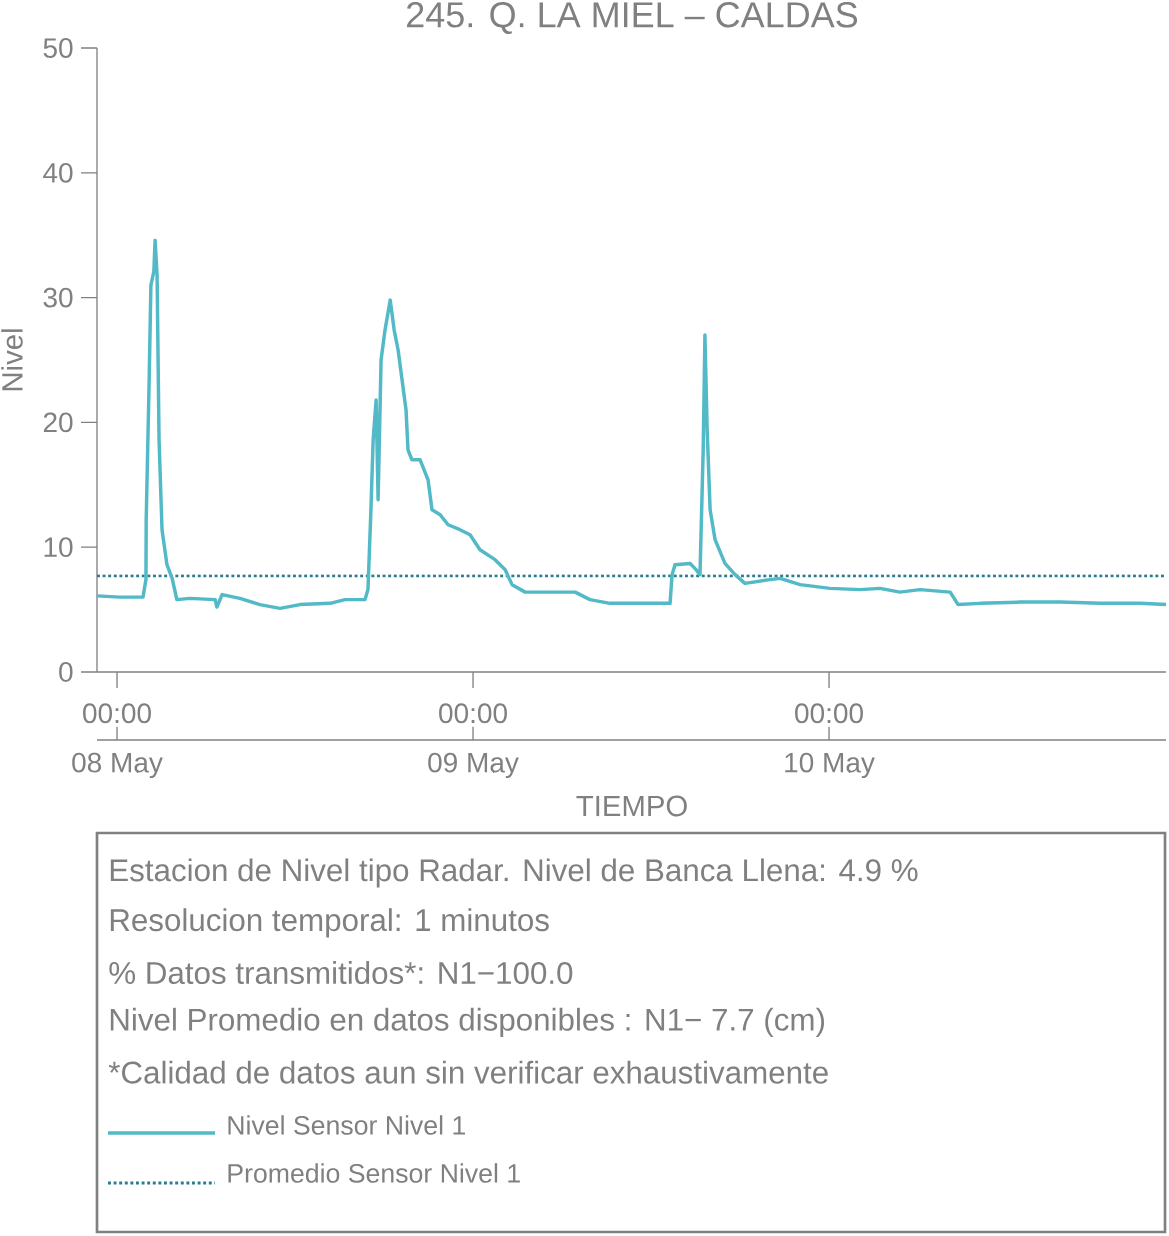 This screenshot has height=1236, width=1169. I want to click on legend-label: Nivel Sensor Nivel 1, so click(346, 1125).